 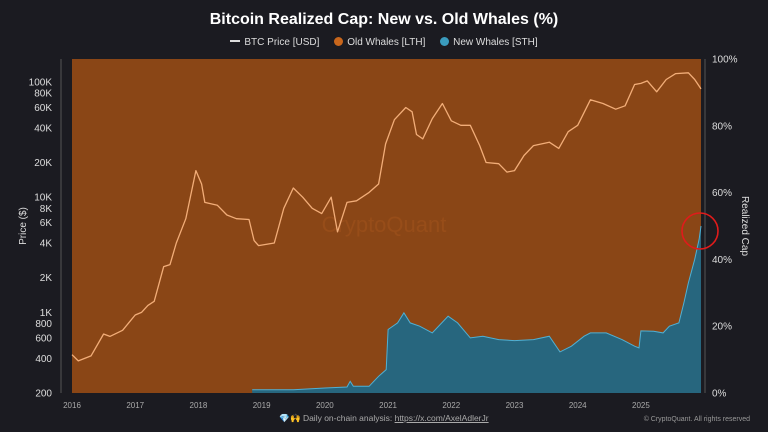 I want to click on x-tick-label: 2021, so click(x=388, y=405).